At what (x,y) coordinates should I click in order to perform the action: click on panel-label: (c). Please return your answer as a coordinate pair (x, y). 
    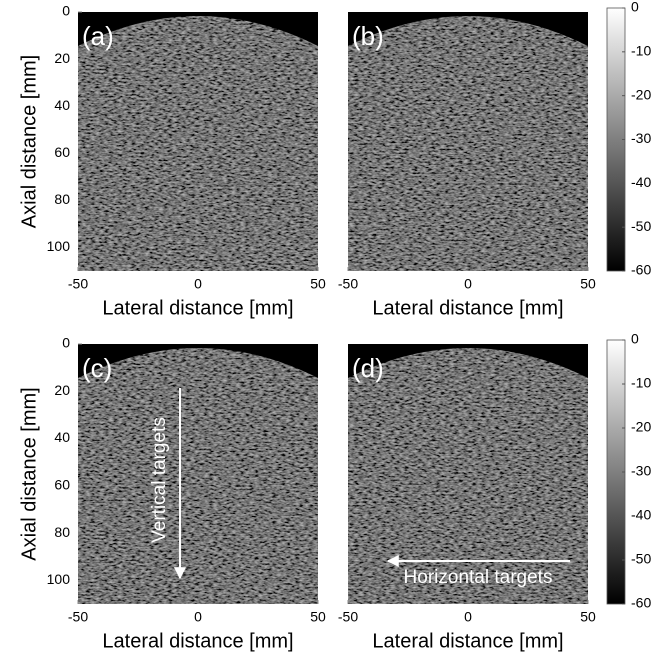
    Looking at the image, I should click on (97, 368).